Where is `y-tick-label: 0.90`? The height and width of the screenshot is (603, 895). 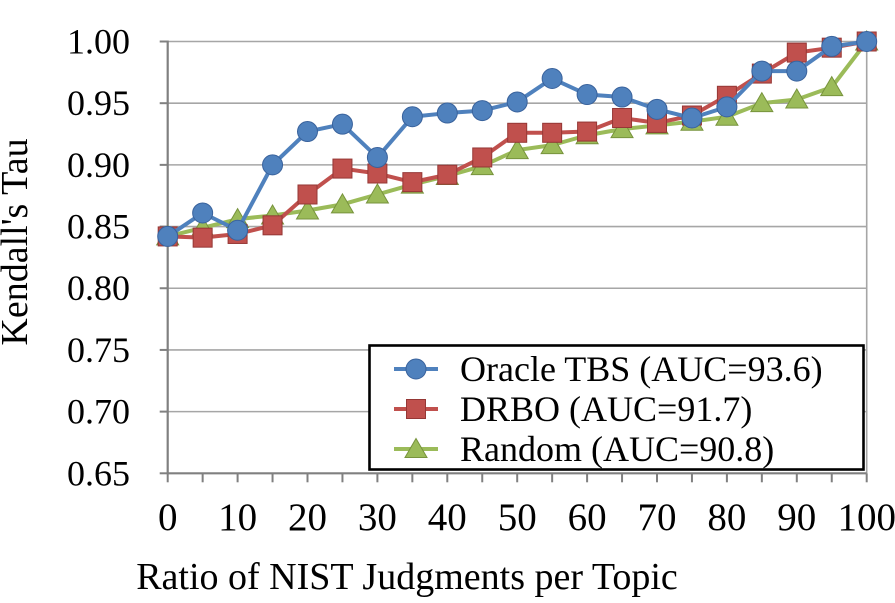
y-tick-label: 0.90 is located at coordinates (98, 165).